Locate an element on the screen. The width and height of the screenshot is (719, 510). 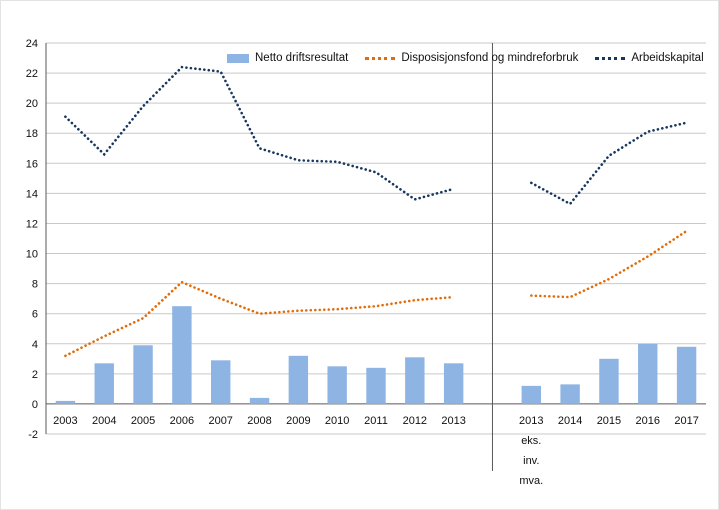
y-tick-label: 12 is located at coordinates (32, 224).